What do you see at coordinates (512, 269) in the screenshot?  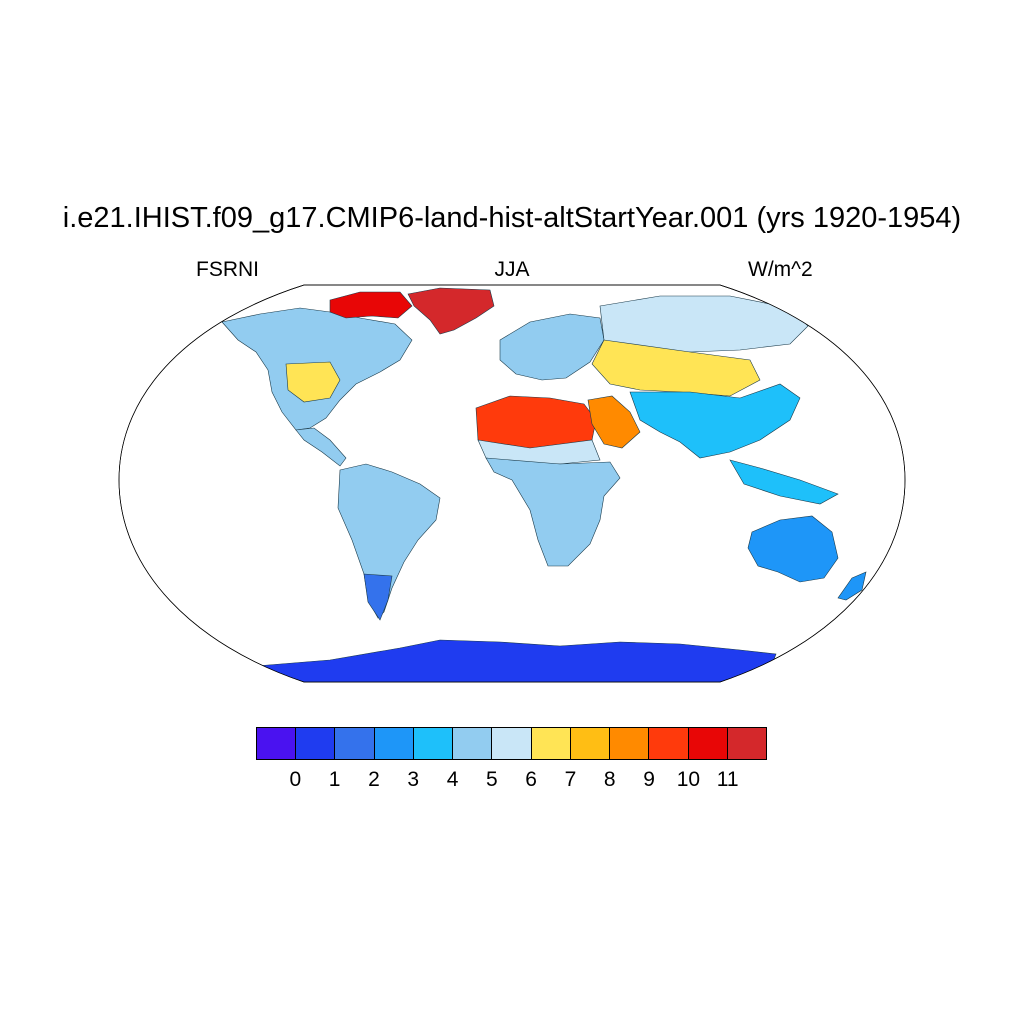 I see `season-label: JJA` at bounding box center [512, 269].